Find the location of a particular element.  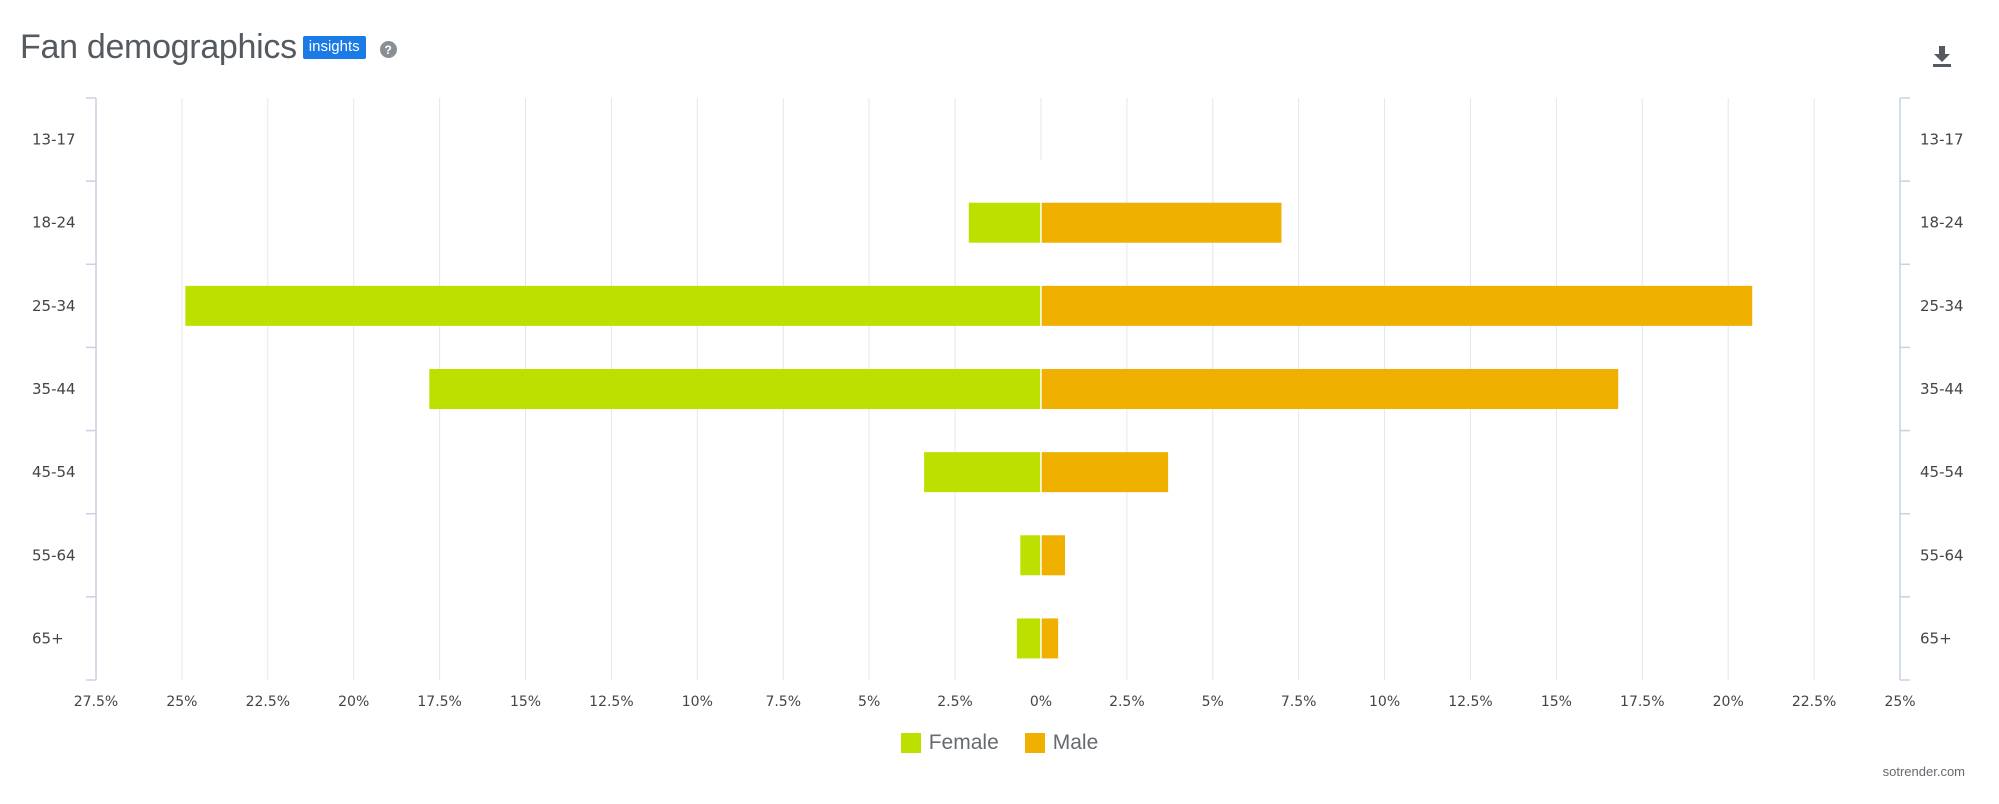

y-category-label-left: 65+ is located at coordinates (48, 638).